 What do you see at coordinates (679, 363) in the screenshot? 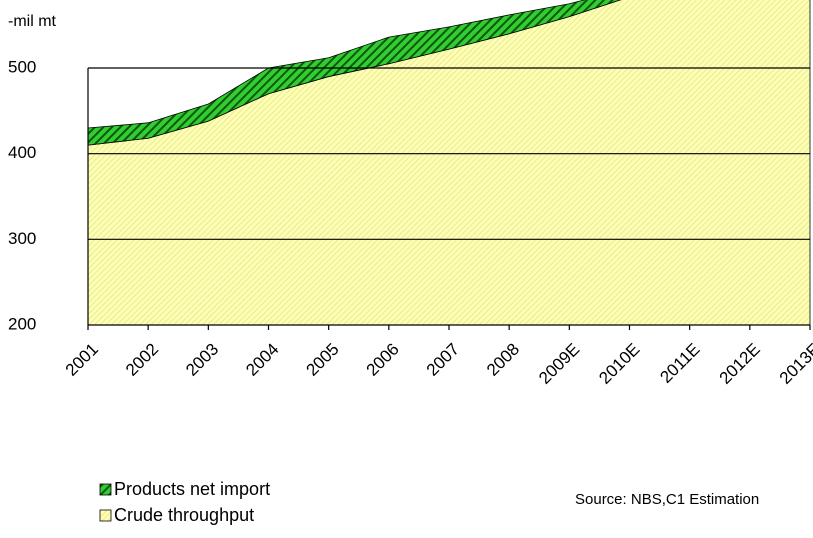
I see `x-tick-label: 2011E` at bounding box center [679, 363].